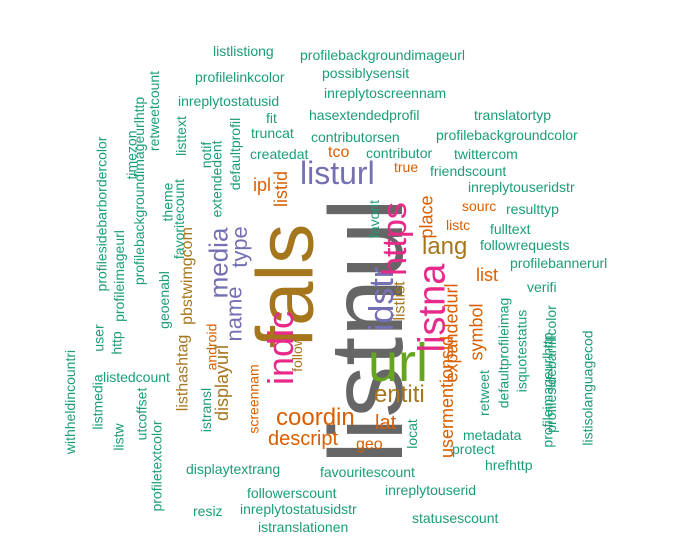 The image size is (685, 557). What do you see at coordinates (154, 111) in the screenshot?
I see `word-retweetcount: retweetcount` at bounding box center [154, 111].